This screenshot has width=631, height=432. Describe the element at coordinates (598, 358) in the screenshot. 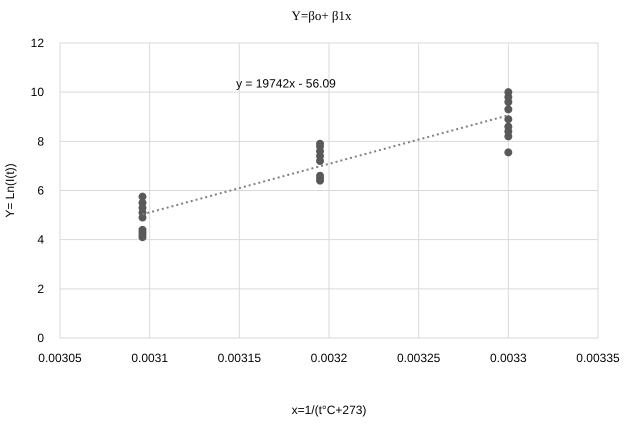

I see `x-tick-label: 0.00335` at that location.